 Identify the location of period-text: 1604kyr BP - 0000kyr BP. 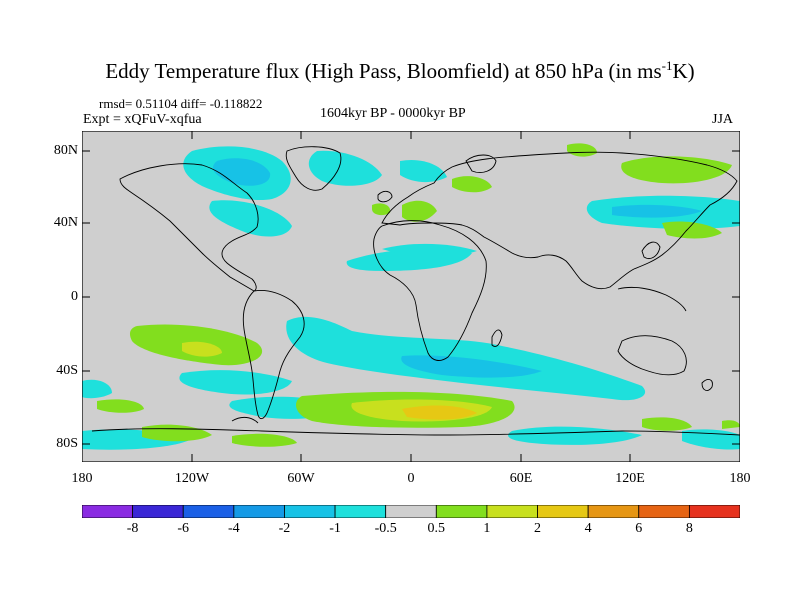
(393, 113).